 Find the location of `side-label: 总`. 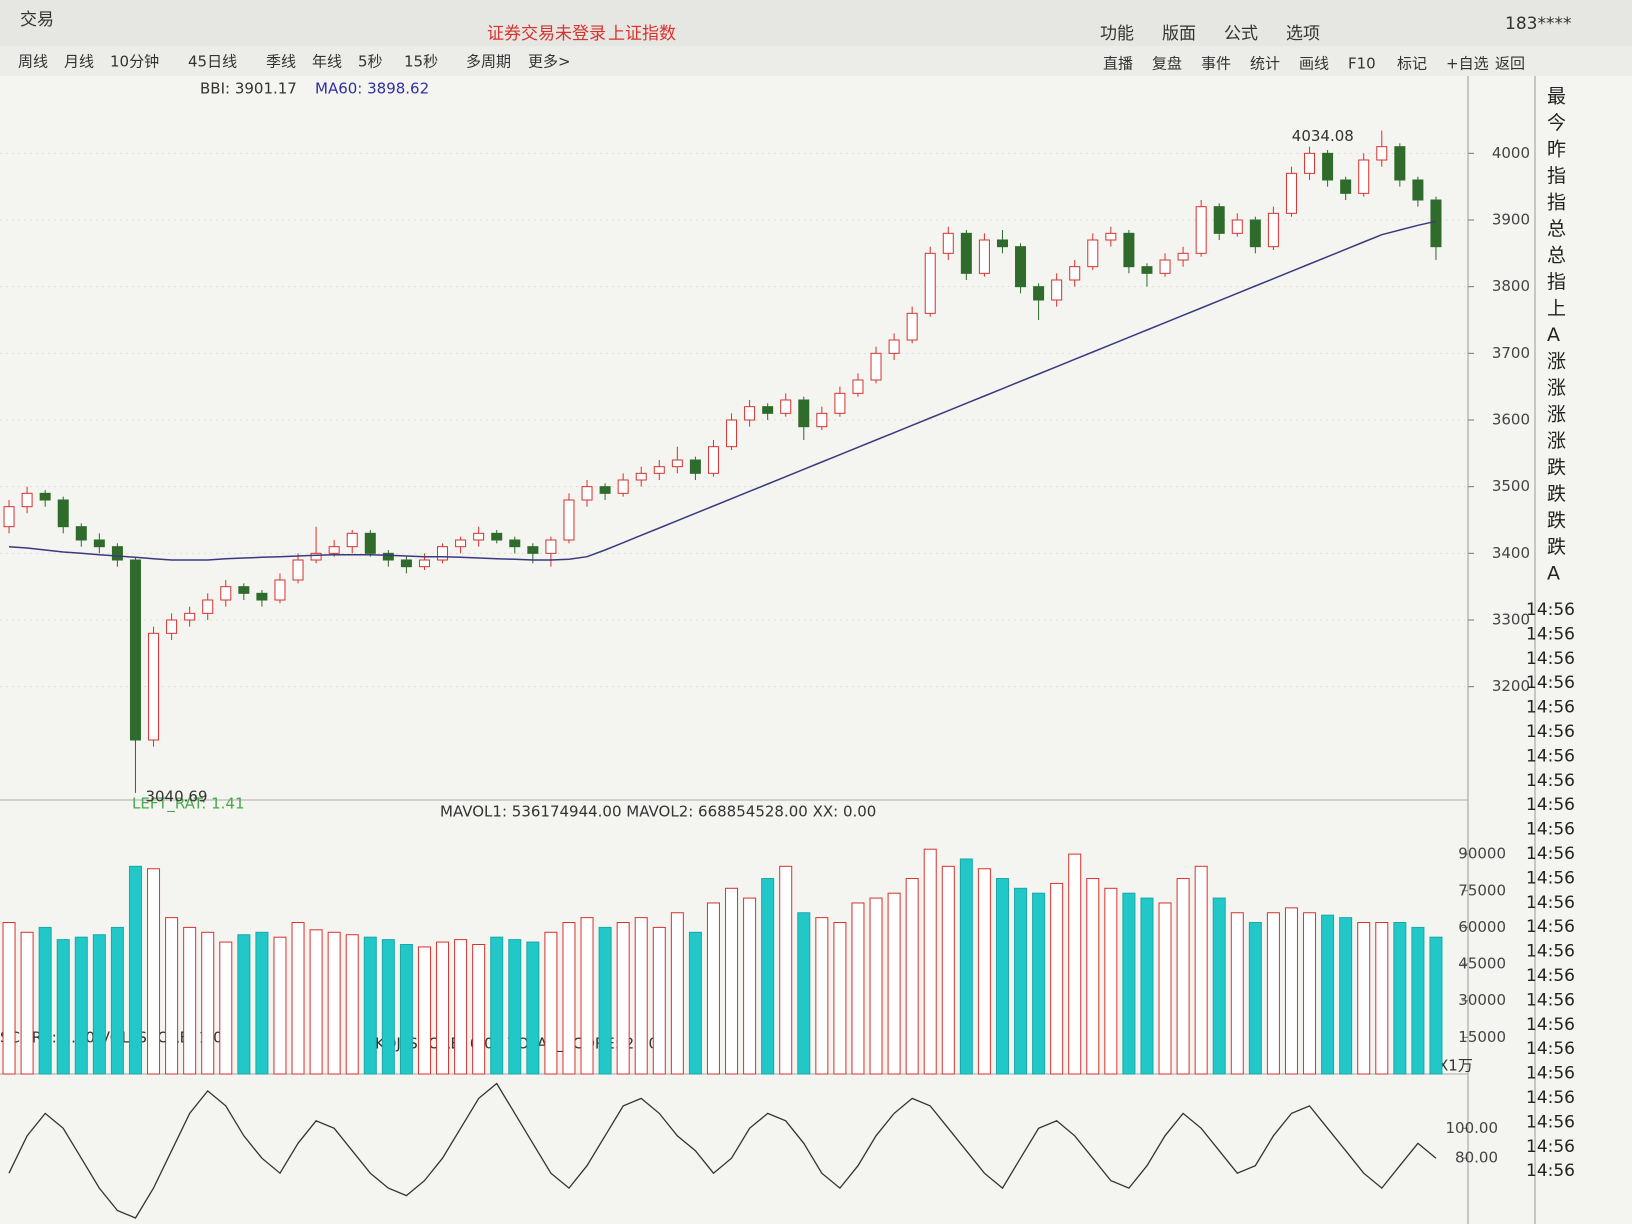

side-label: 总 is located at coordinates (1556, 229).